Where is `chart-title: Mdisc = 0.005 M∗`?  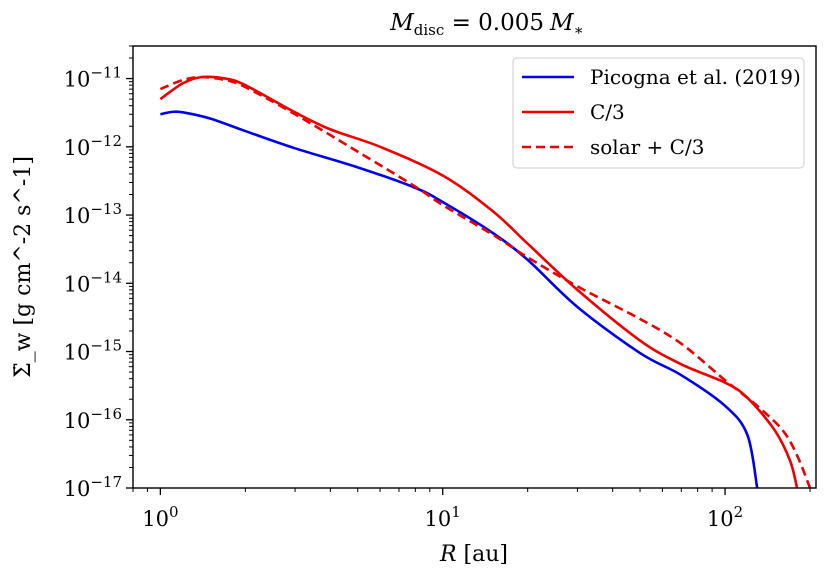 chart-title: Mdisc = 0.005 M∗ is located at coordinates (486, 24).